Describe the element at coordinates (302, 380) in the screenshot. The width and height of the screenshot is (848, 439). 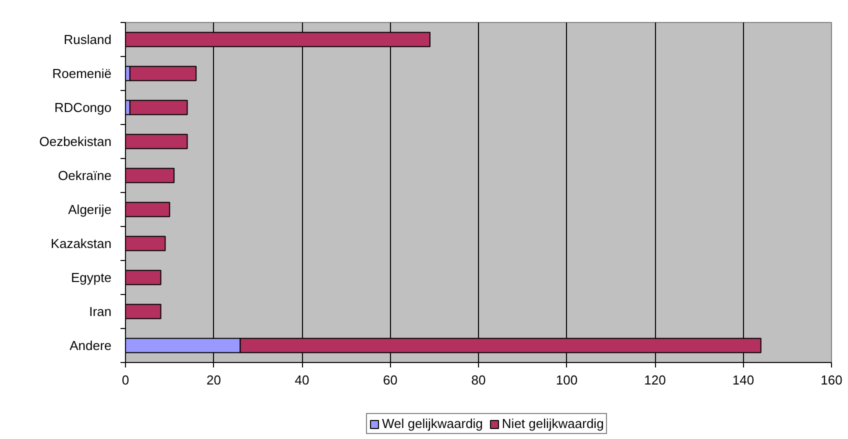
I see `x-tick-label: 40` at that location.